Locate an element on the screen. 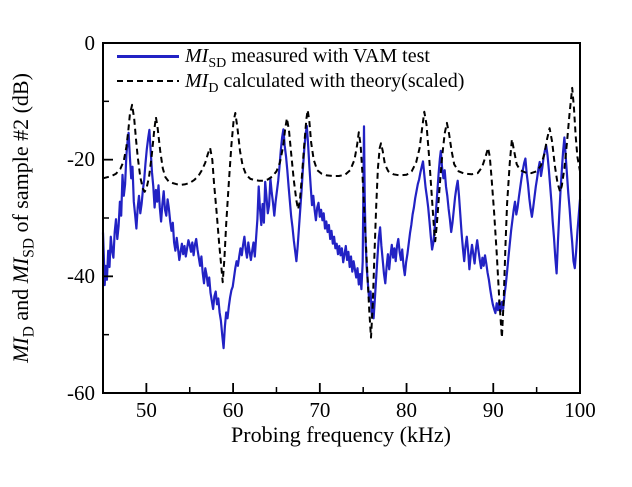 This screenshot has height=487, width=632. x-tick-label: 60 is located at coordinates (233, 410).